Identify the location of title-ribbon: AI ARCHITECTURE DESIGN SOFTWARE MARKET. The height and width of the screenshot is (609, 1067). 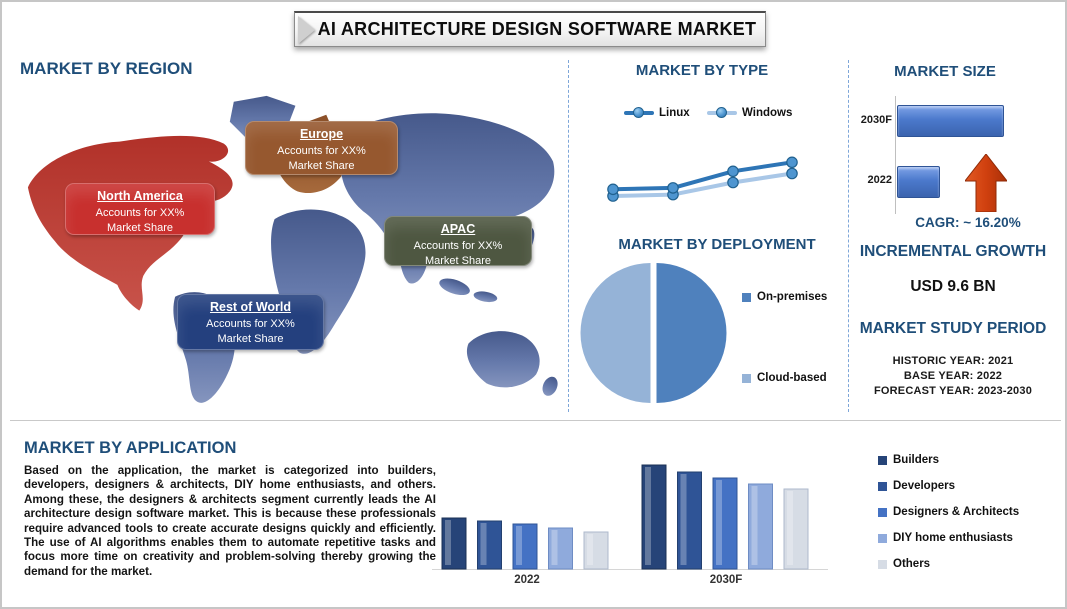
(530, 29).